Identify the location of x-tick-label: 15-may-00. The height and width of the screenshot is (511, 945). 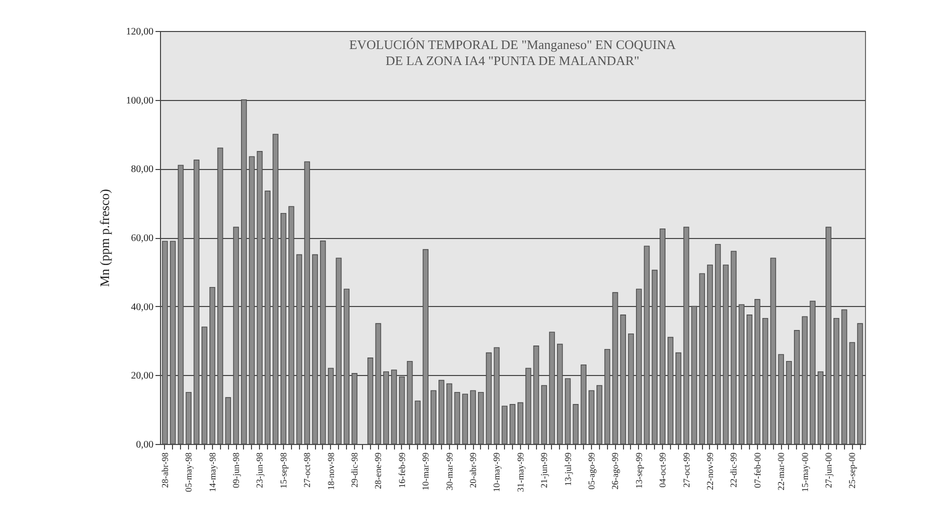
(805, 472).